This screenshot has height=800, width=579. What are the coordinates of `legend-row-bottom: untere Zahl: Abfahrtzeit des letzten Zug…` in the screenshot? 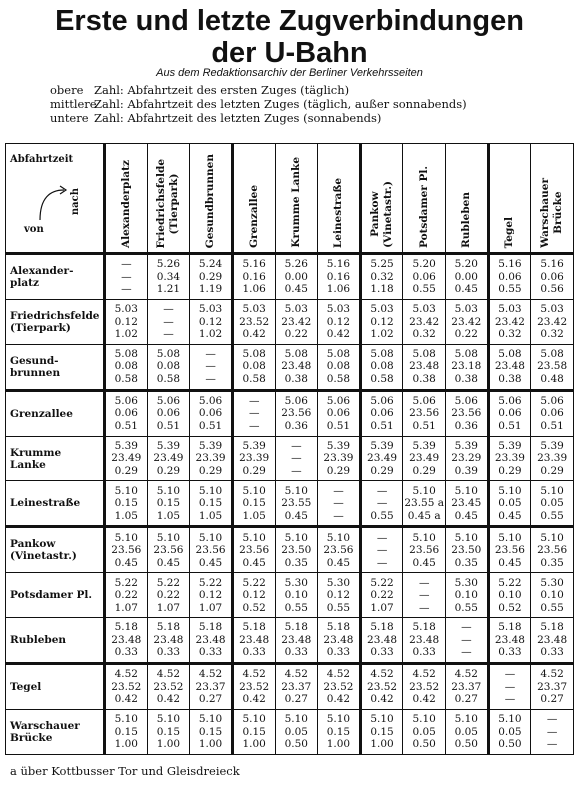 It's located at (258, 118).